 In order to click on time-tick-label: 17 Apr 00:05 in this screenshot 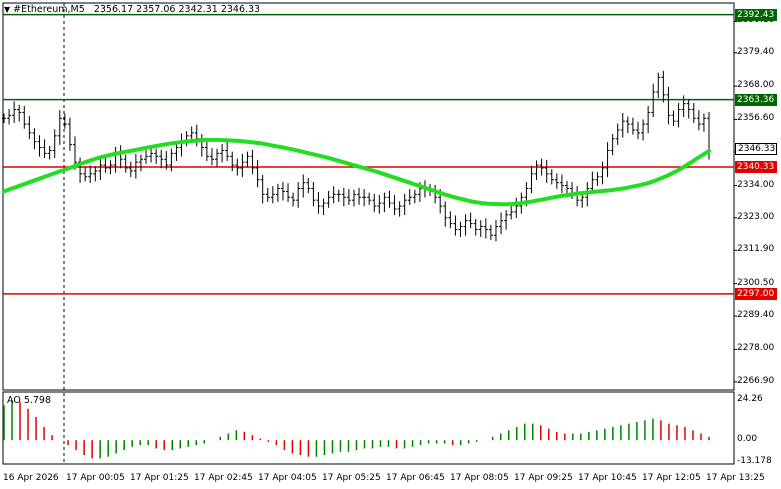, I will do `click(95, 478)`.